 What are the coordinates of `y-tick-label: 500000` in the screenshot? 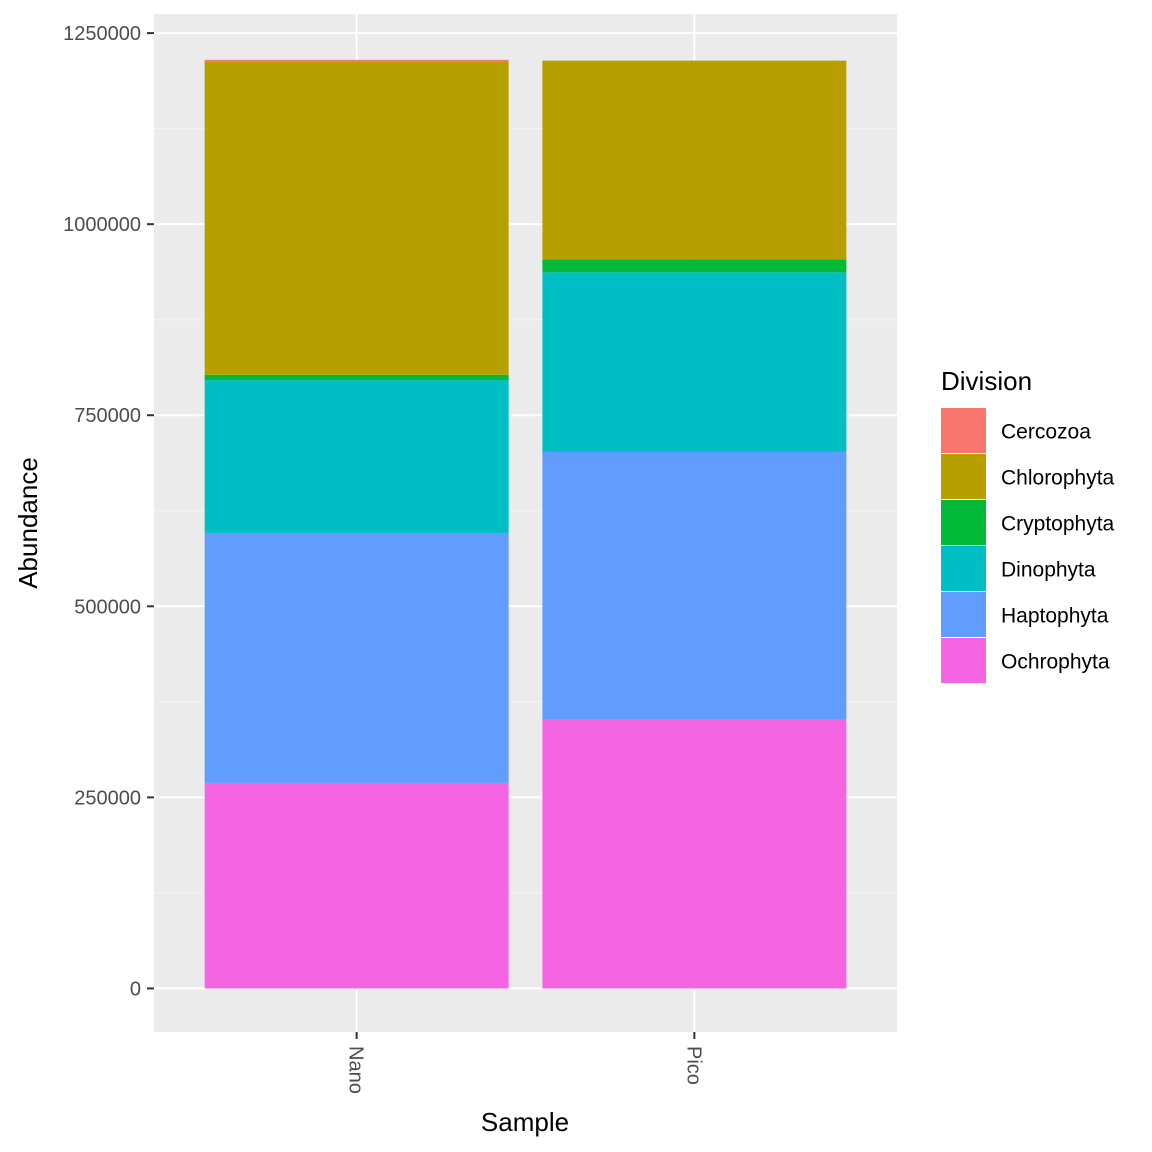 It's located at (107, 607).